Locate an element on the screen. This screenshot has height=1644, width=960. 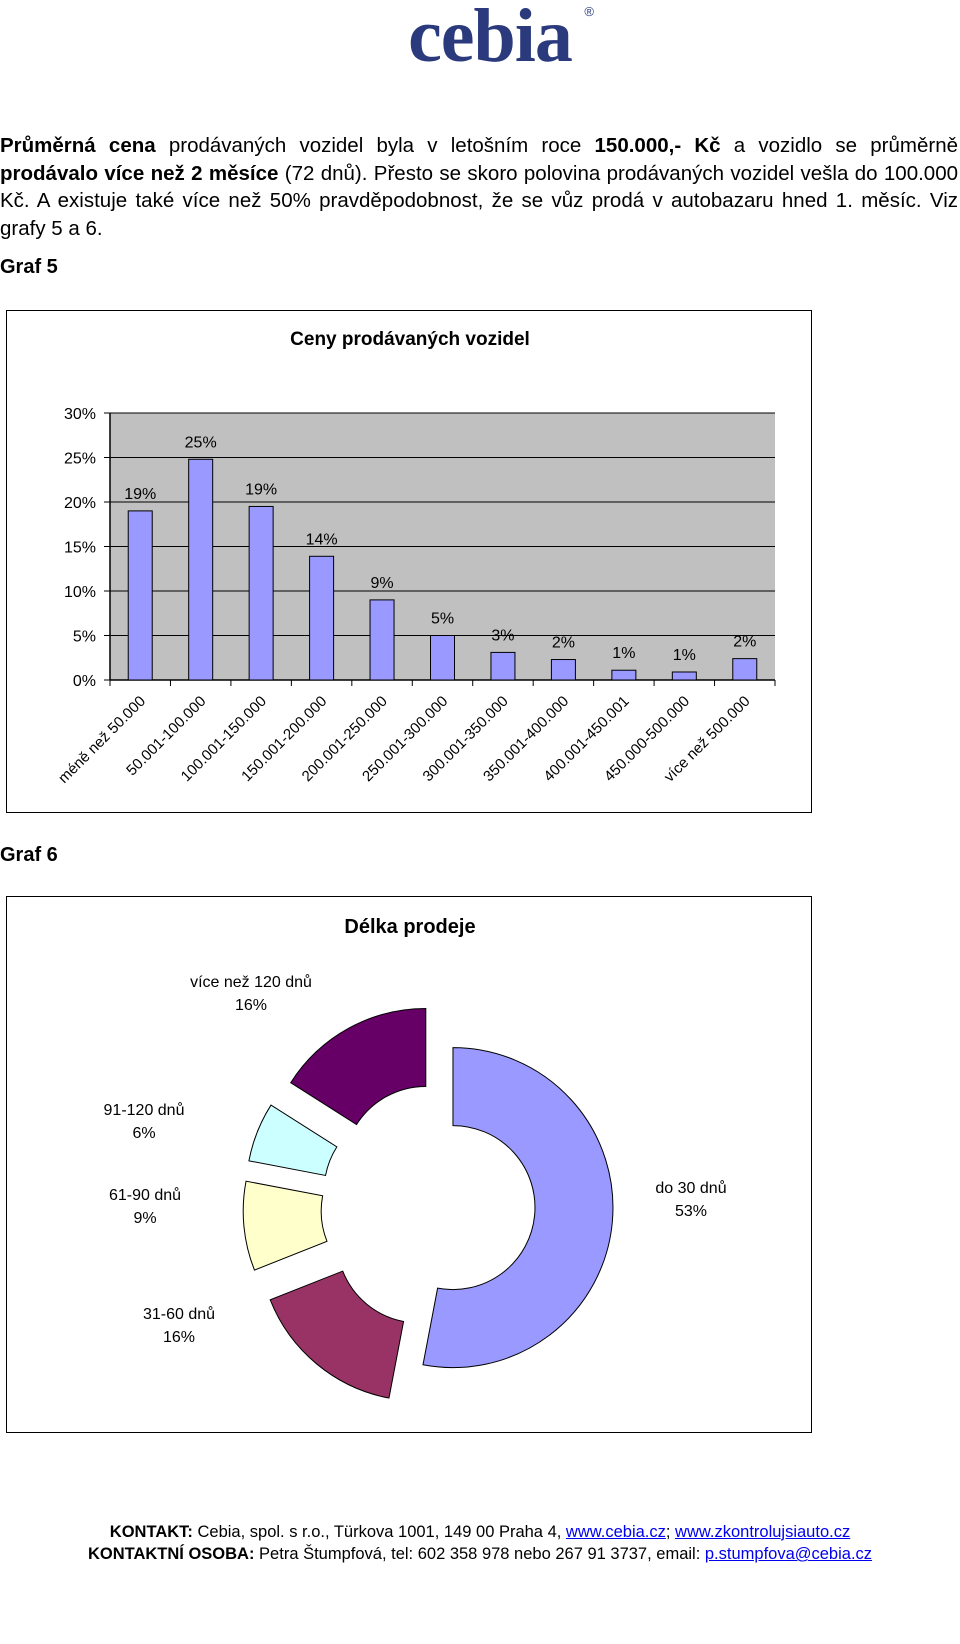
intro-text-1: prodávaných vozidel byla v letošním roce is located at coordinates (375, 145).